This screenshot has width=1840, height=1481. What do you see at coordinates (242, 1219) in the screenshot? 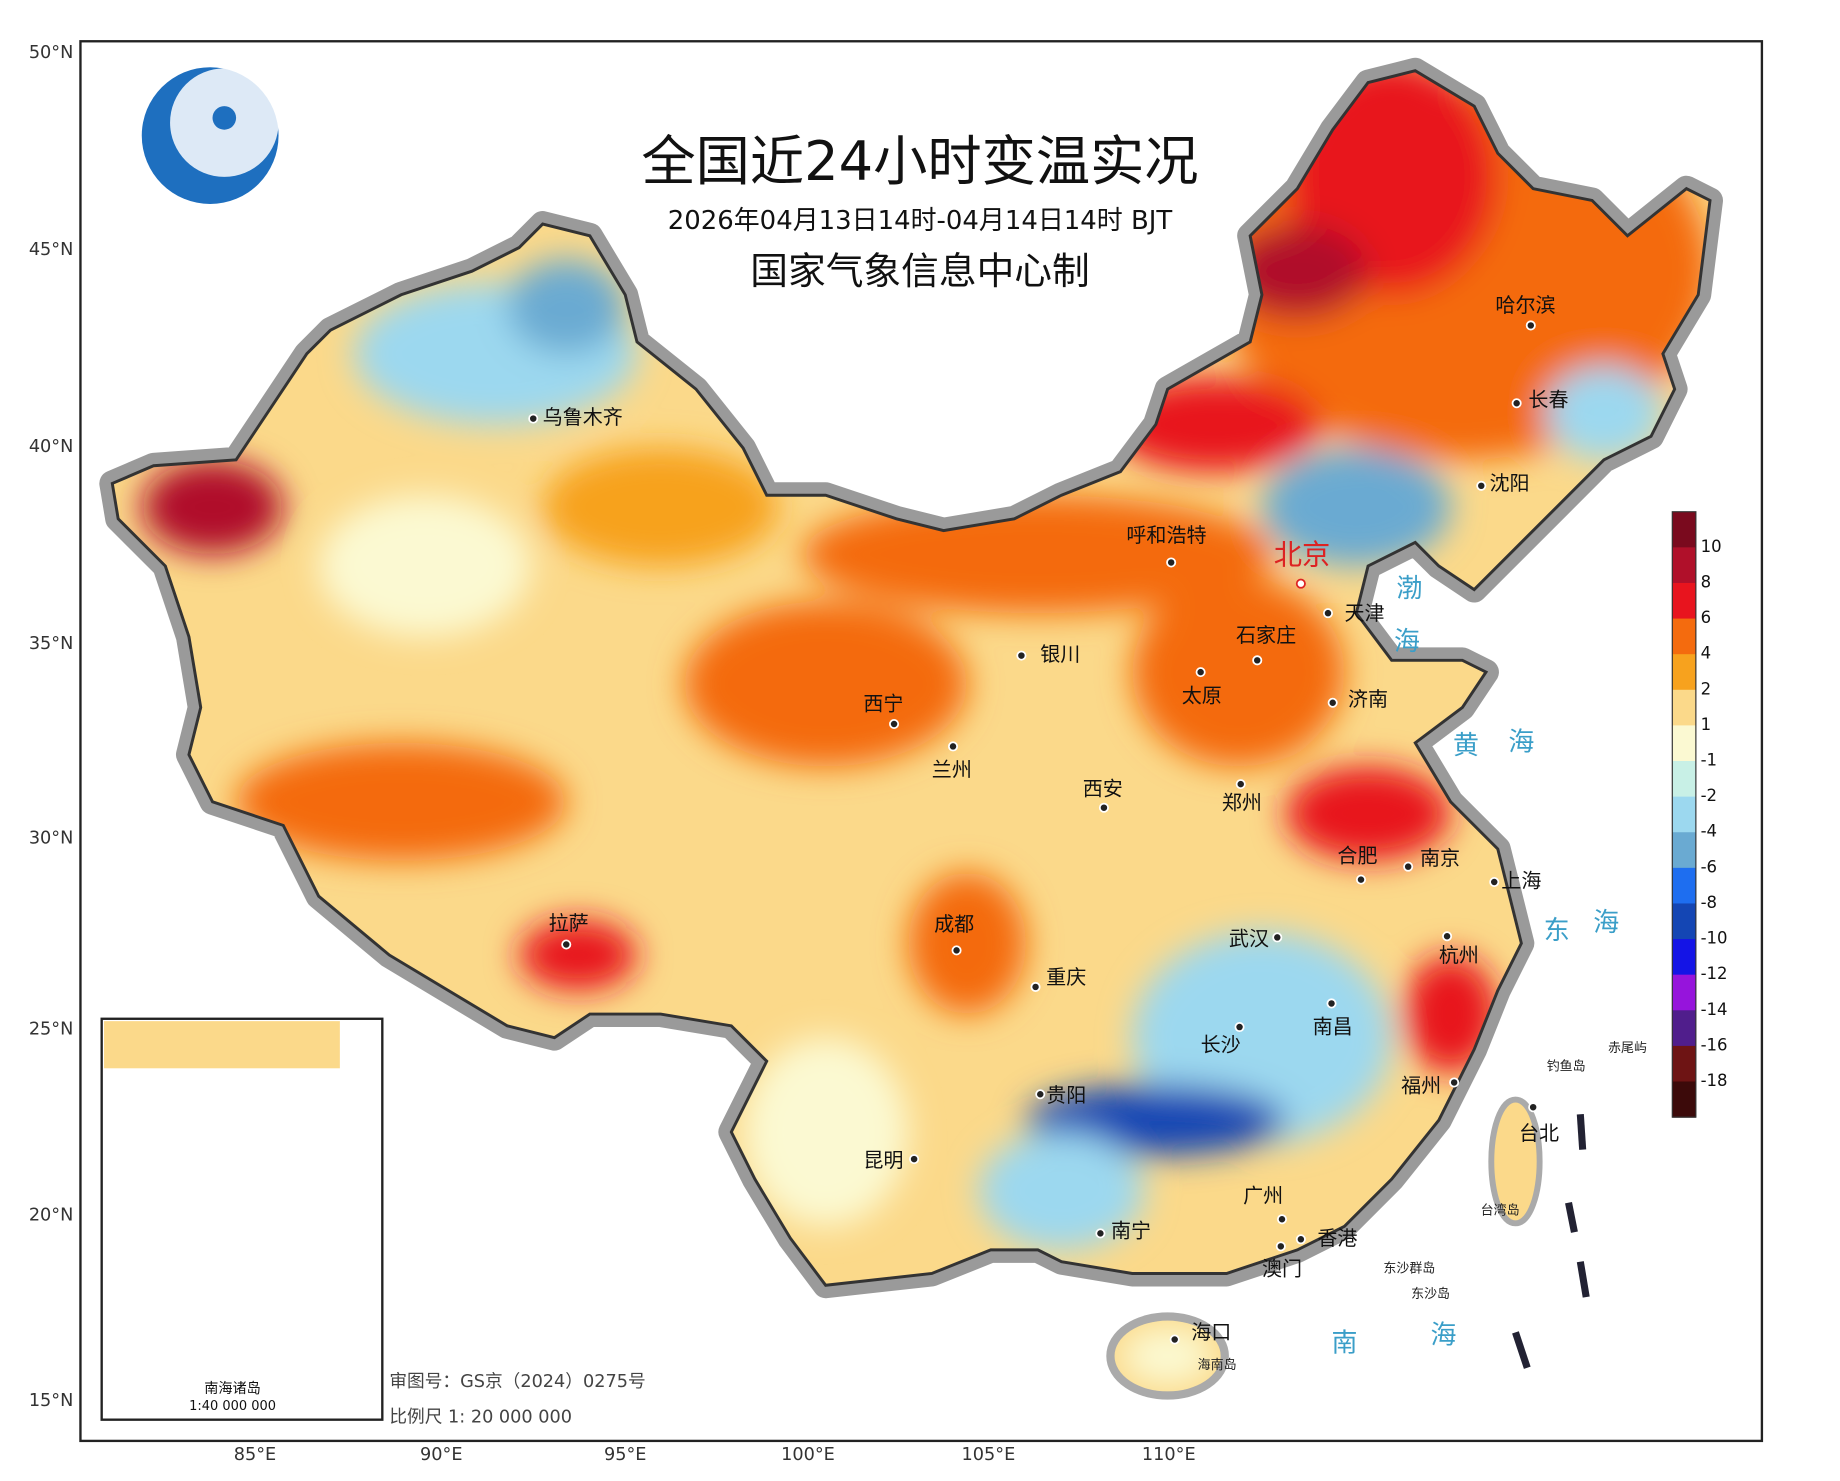
I see `inset-frame` at bounding box center [242, 1219].